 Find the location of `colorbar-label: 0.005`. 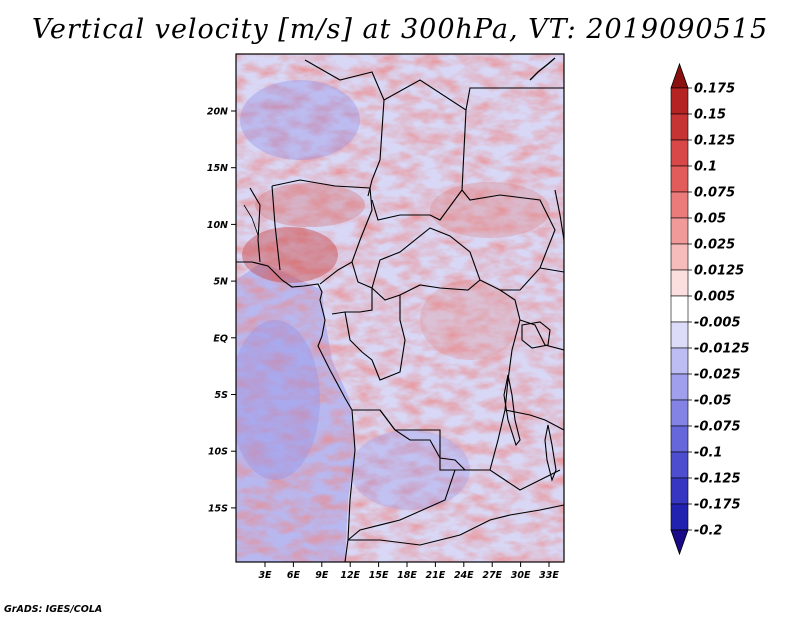

colorbar-label: 0.005 is located at coordinates (714, 297).